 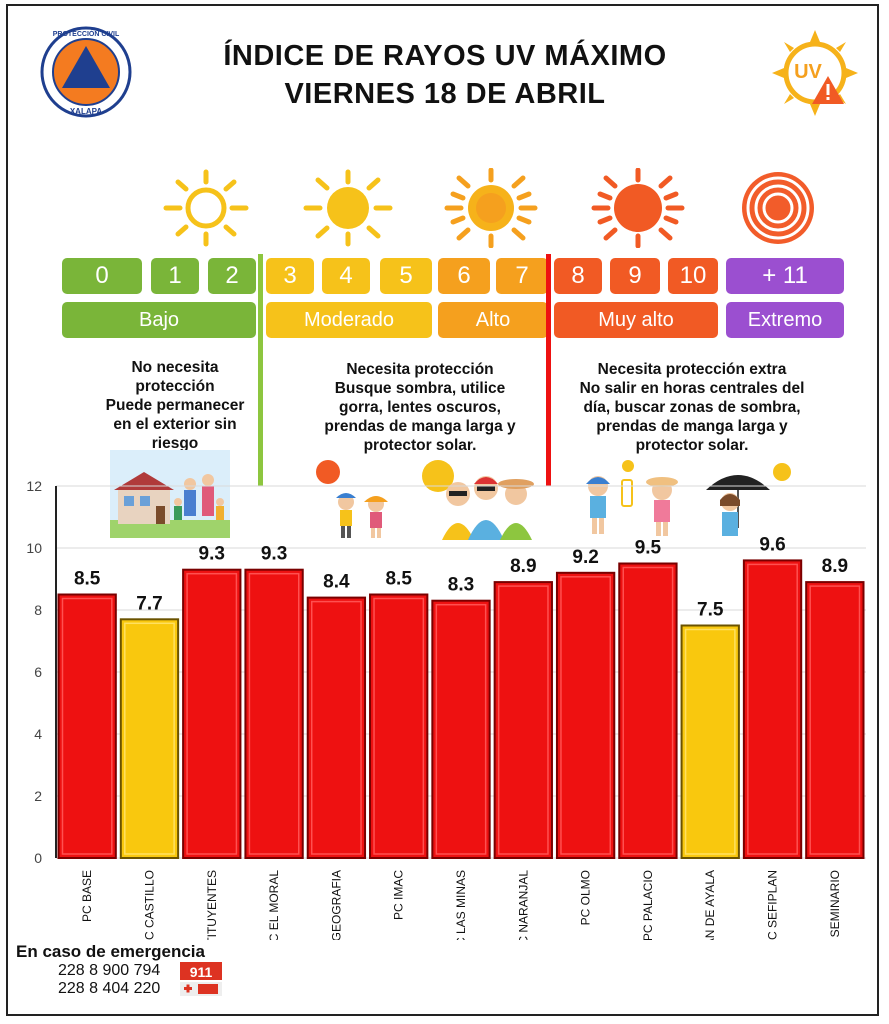 I want to click on emergency-heading: En caso de emergencia, so click(x=110, y=951).